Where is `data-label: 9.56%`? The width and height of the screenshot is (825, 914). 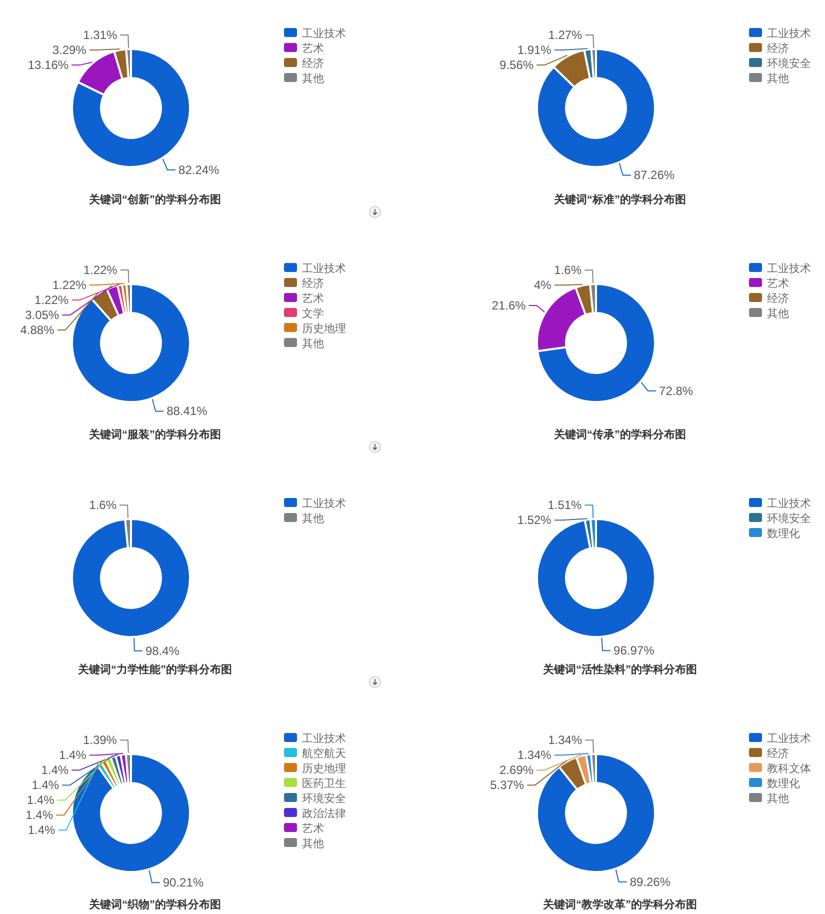
data-label: 9.56% is located at coordinates (517, 65).